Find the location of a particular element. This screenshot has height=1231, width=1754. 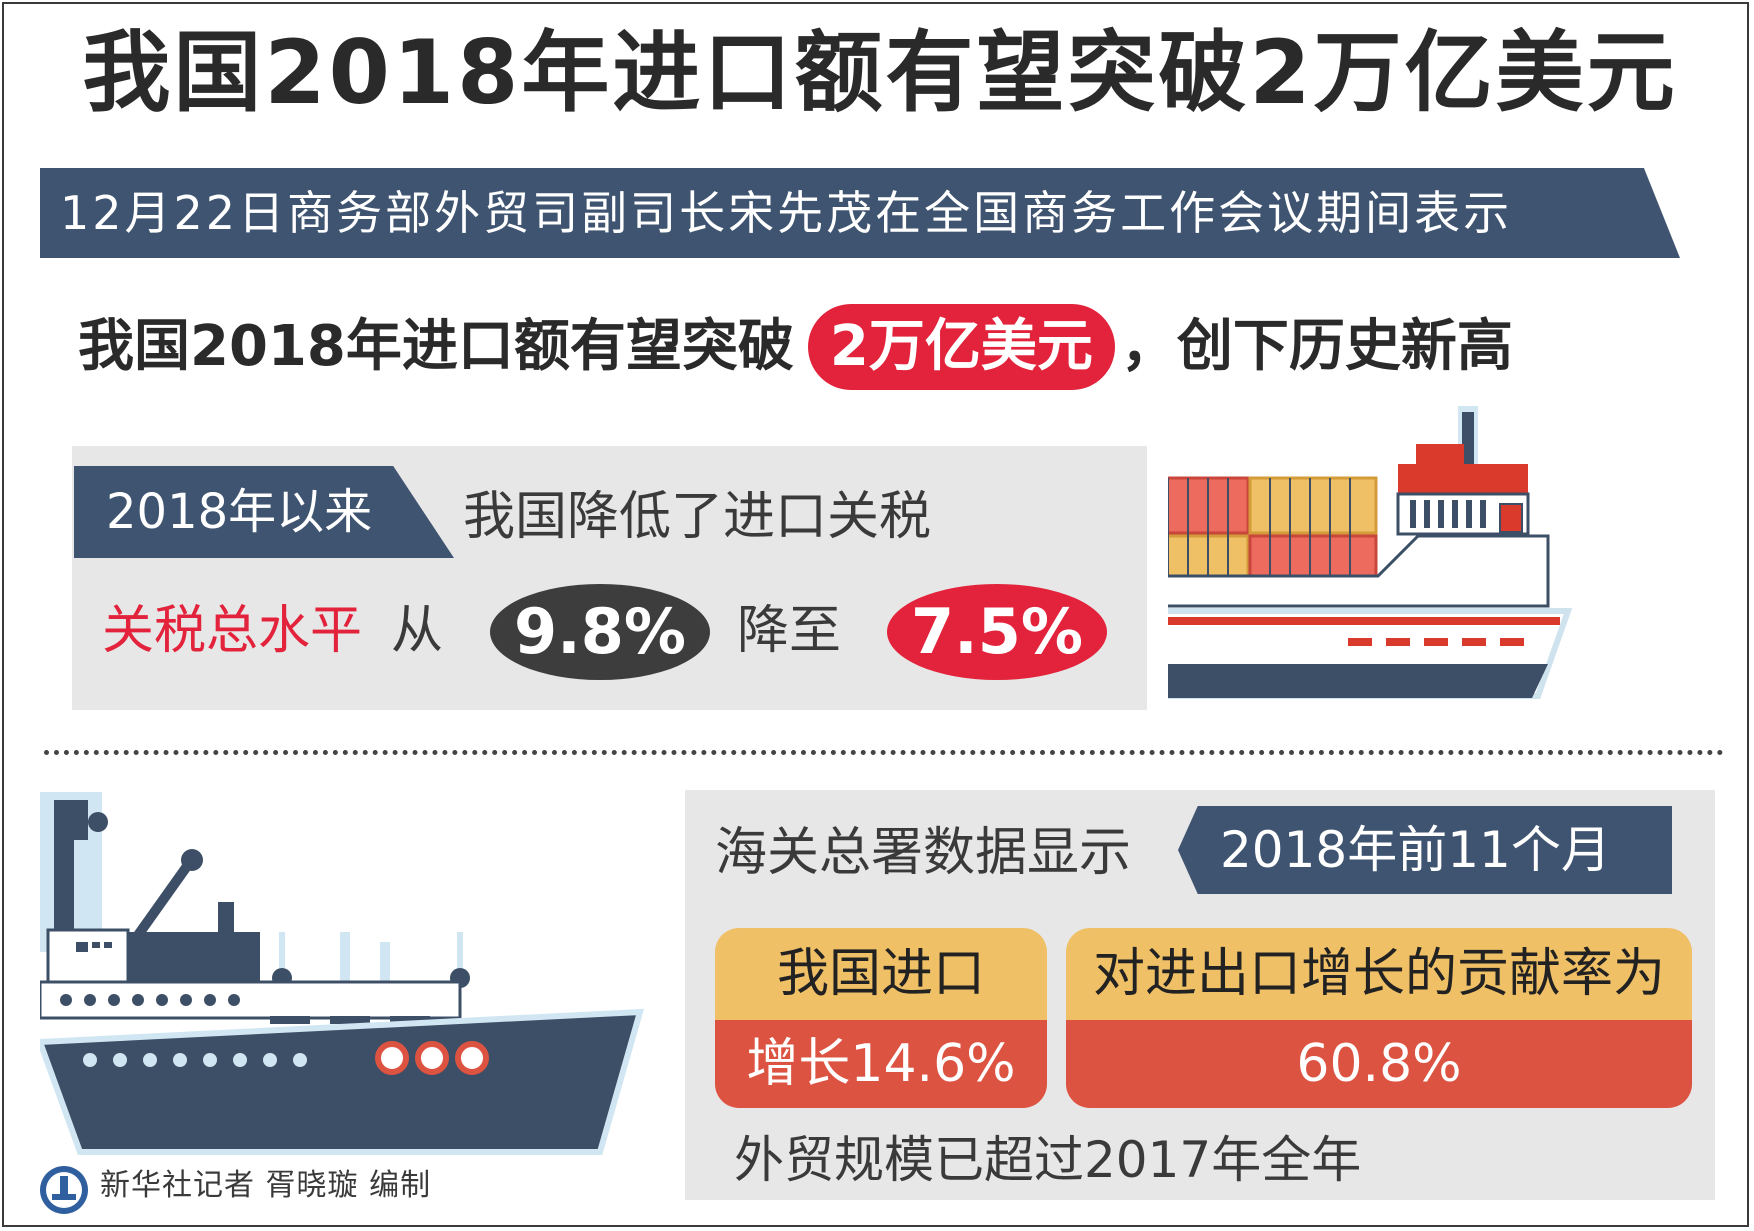

contribution-value: 60.8% is located at coordinates (1379, 1064).